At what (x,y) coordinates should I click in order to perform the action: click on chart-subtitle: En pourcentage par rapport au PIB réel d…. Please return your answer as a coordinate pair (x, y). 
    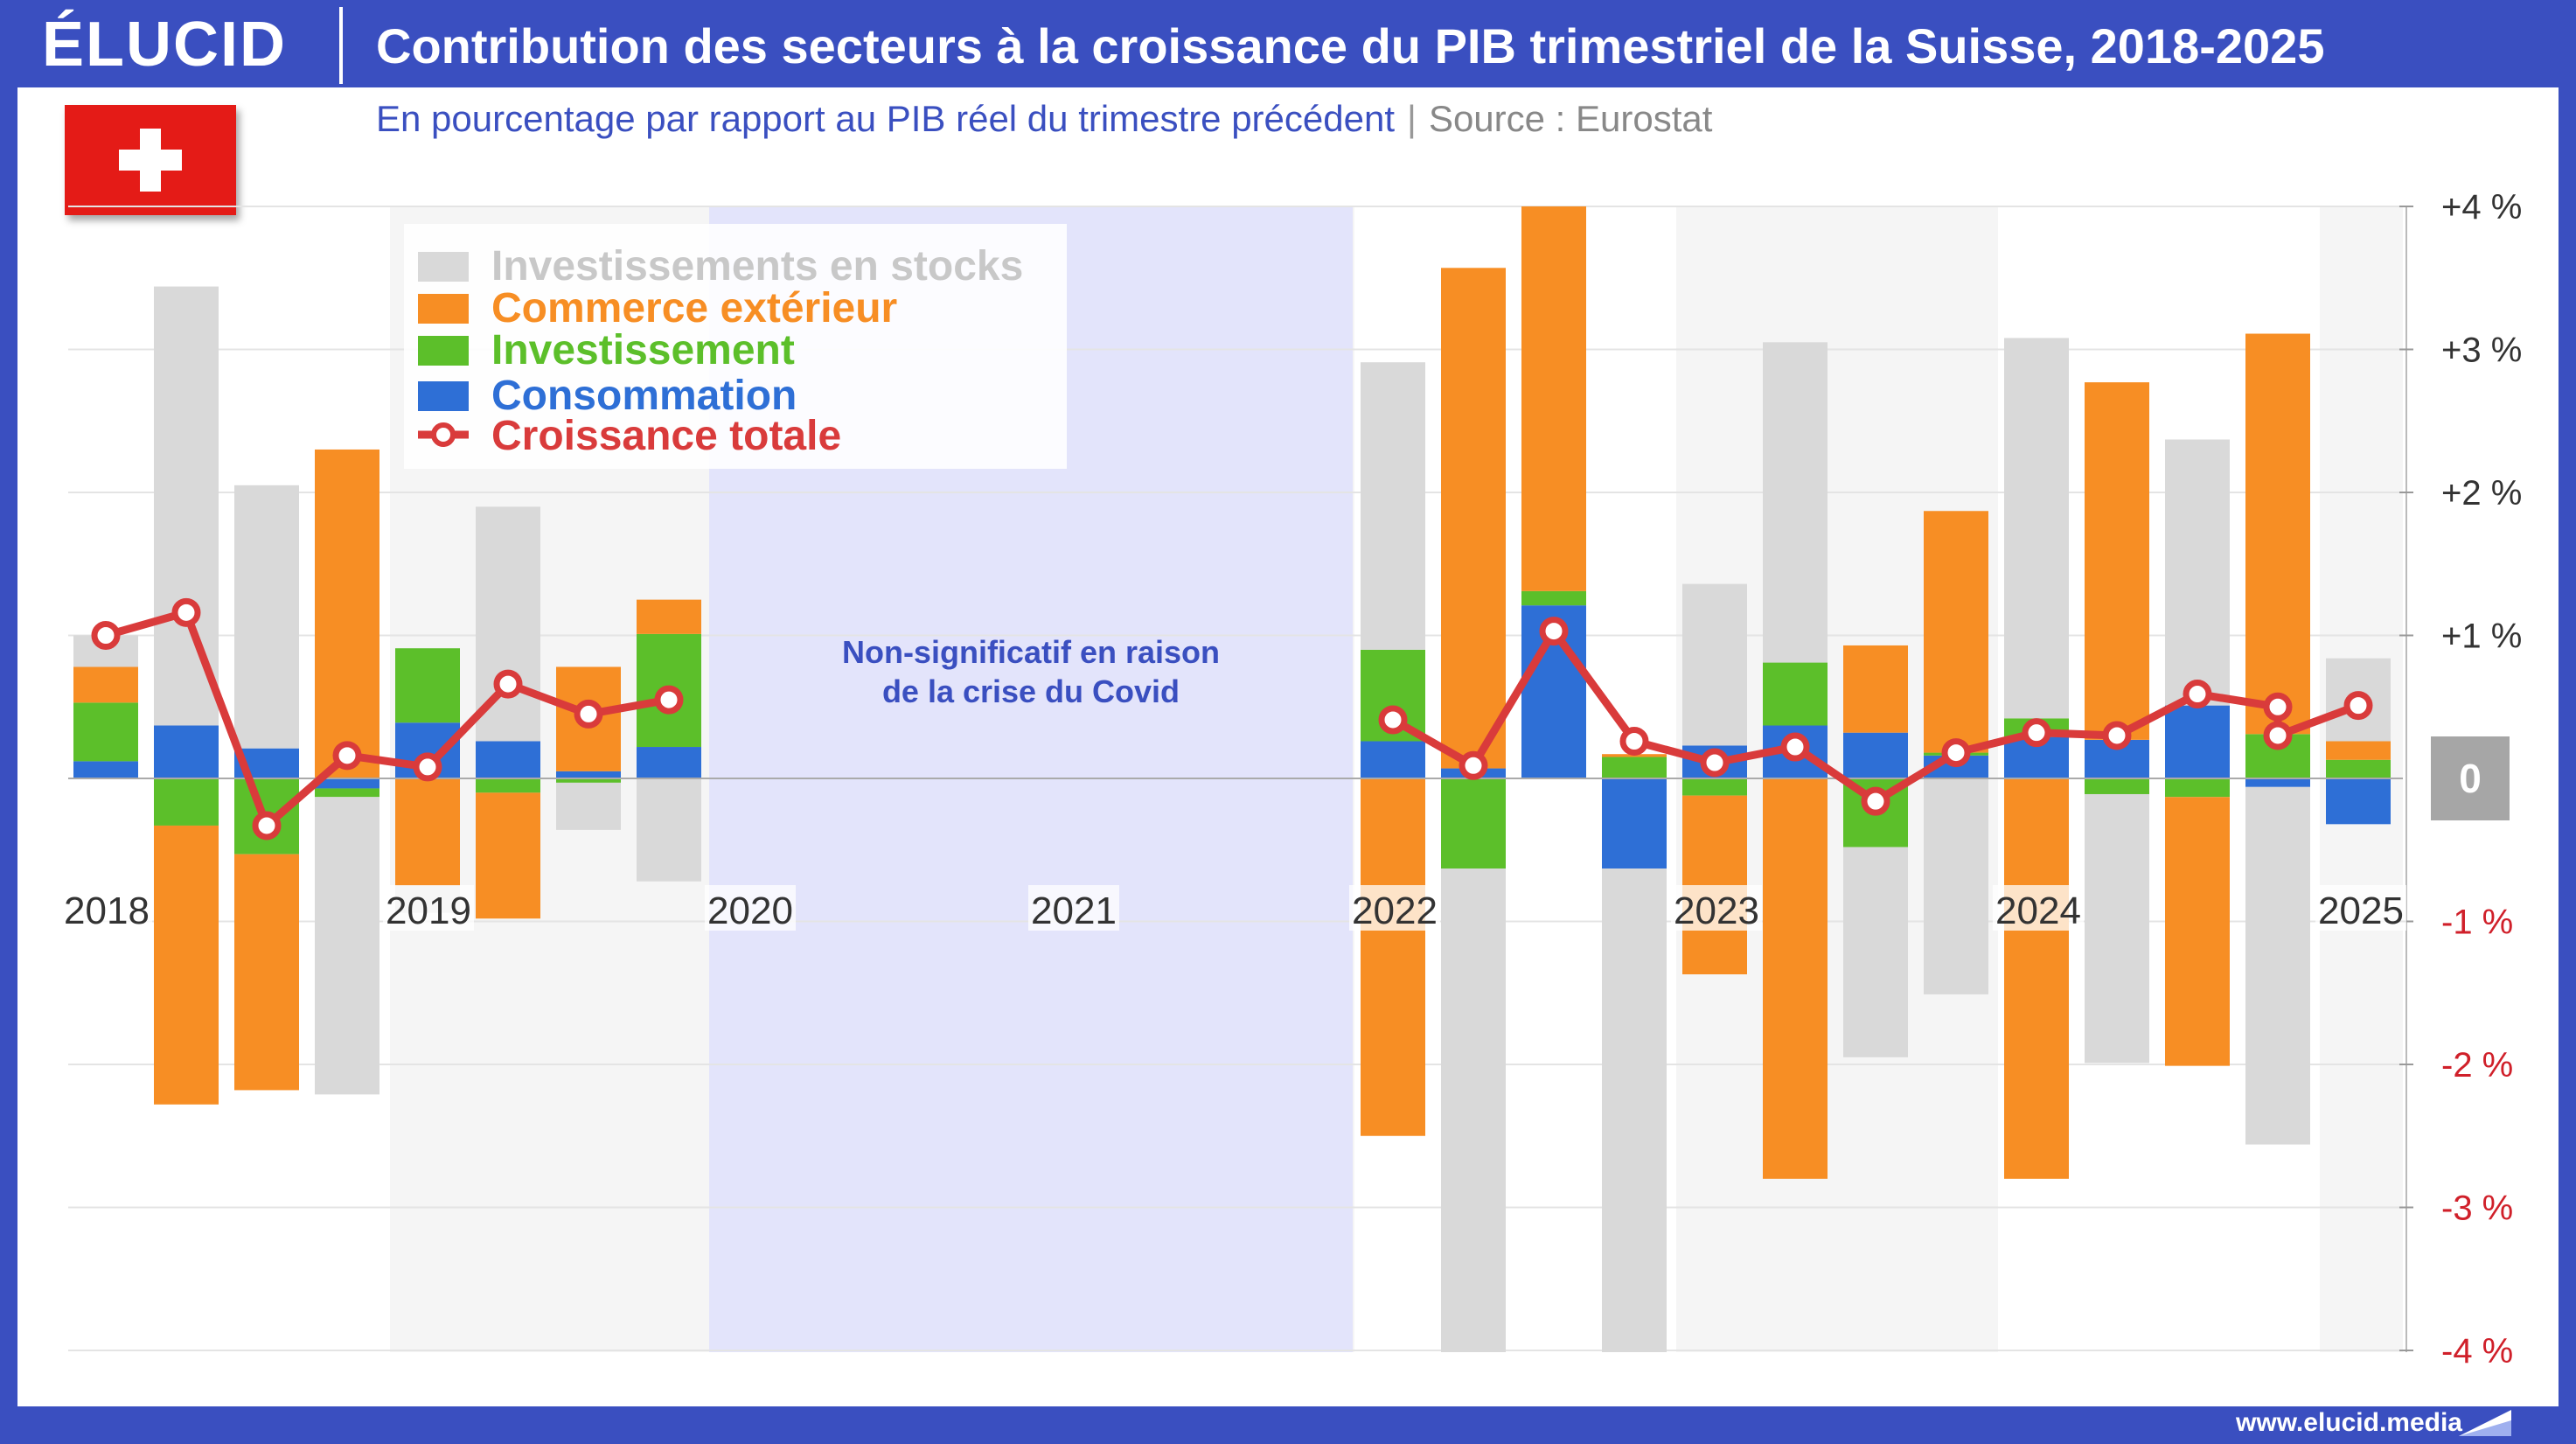
    Looking at the image, I should click on (1044, 119).